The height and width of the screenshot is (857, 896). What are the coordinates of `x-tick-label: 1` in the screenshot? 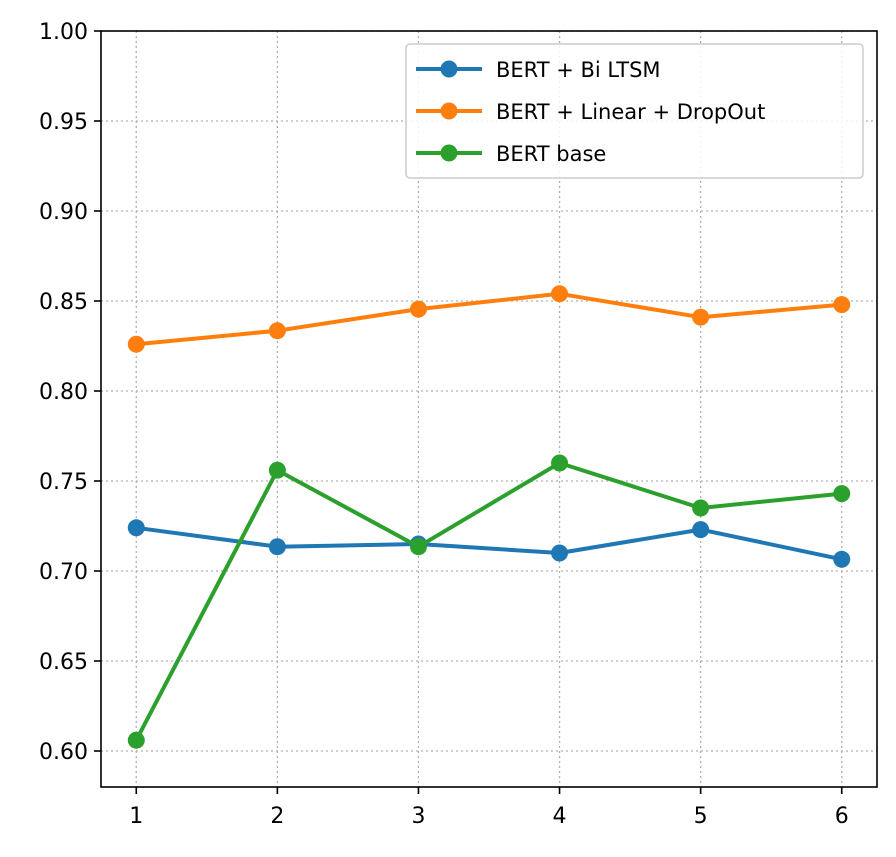 It's located at (136, 816).